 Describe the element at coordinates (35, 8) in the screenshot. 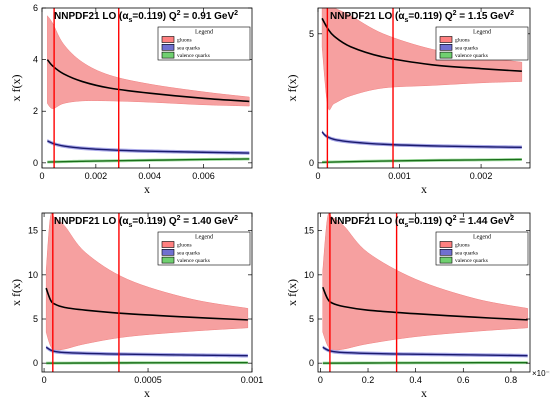

I see `y-tick-label: 6` at that location.